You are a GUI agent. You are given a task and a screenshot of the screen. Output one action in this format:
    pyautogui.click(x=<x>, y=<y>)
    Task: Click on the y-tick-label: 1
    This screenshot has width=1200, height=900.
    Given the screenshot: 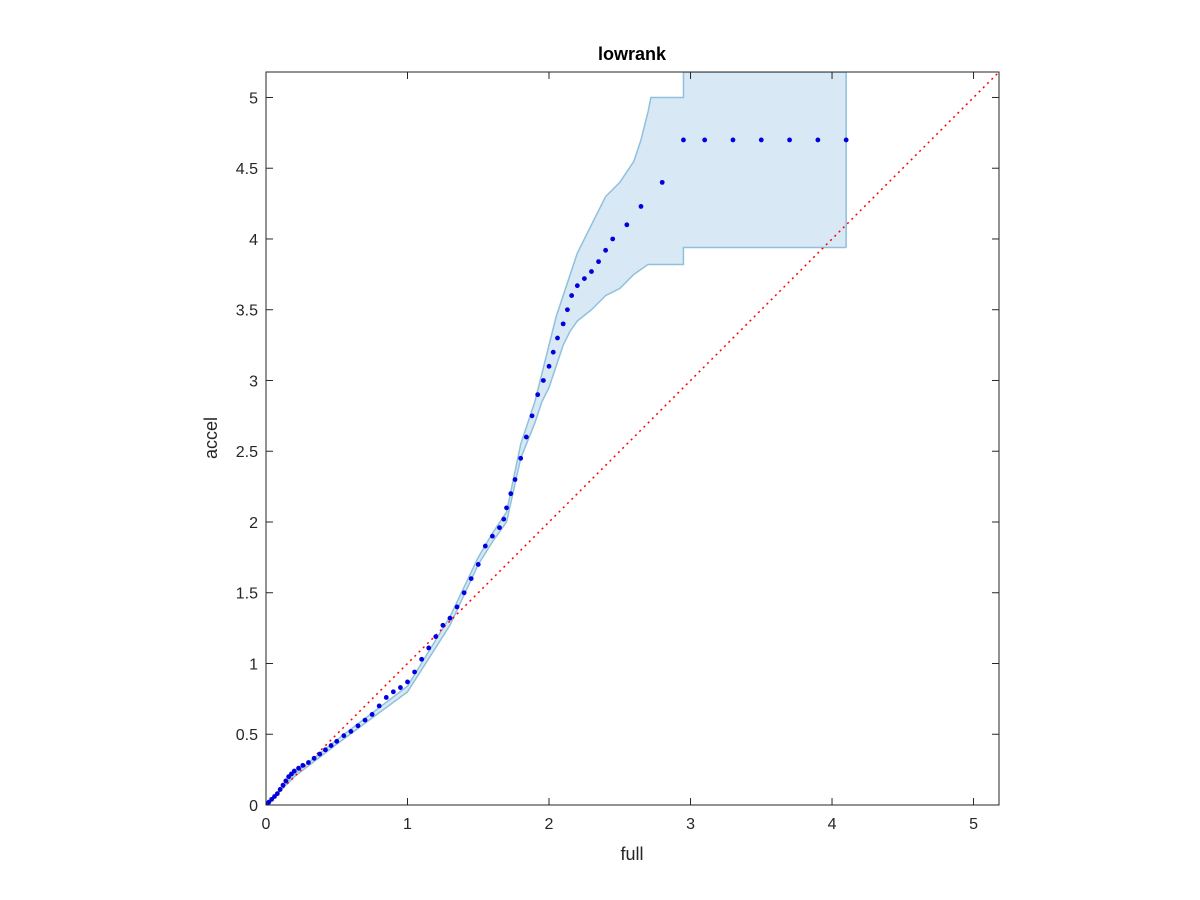 What is the action you would take?
    pyautogui.click(x=253, y=664)
    